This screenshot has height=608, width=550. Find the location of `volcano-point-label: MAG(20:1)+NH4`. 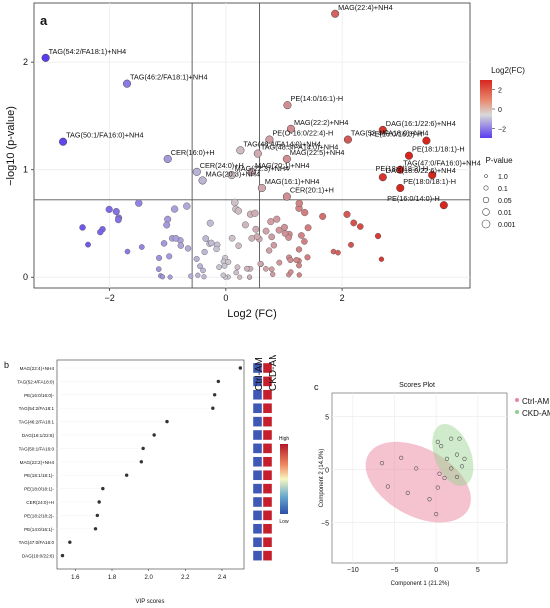

volcano-point-label: MAG(20:1)+NH4 is located at coordinates (282, 165).